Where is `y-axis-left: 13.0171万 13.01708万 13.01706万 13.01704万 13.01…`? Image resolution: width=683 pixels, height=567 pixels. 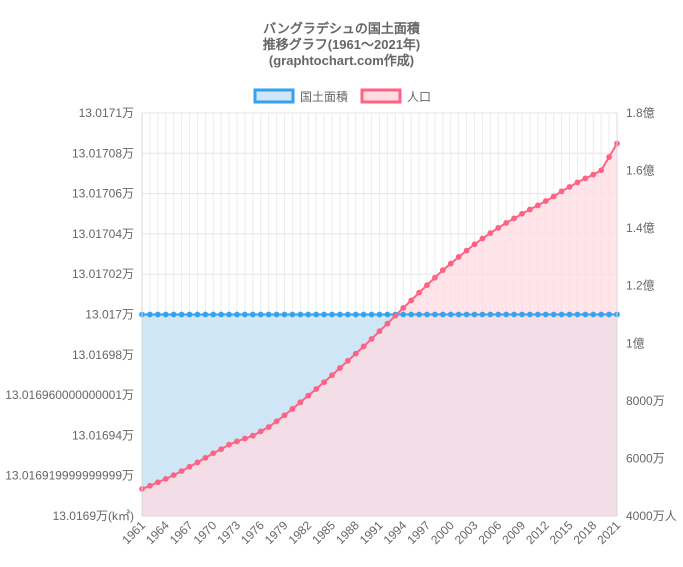 y-axis-left: 13.0171万 13.01708万 13.01706万 13.01704万 13.01… is located at coordinates (74, 314).